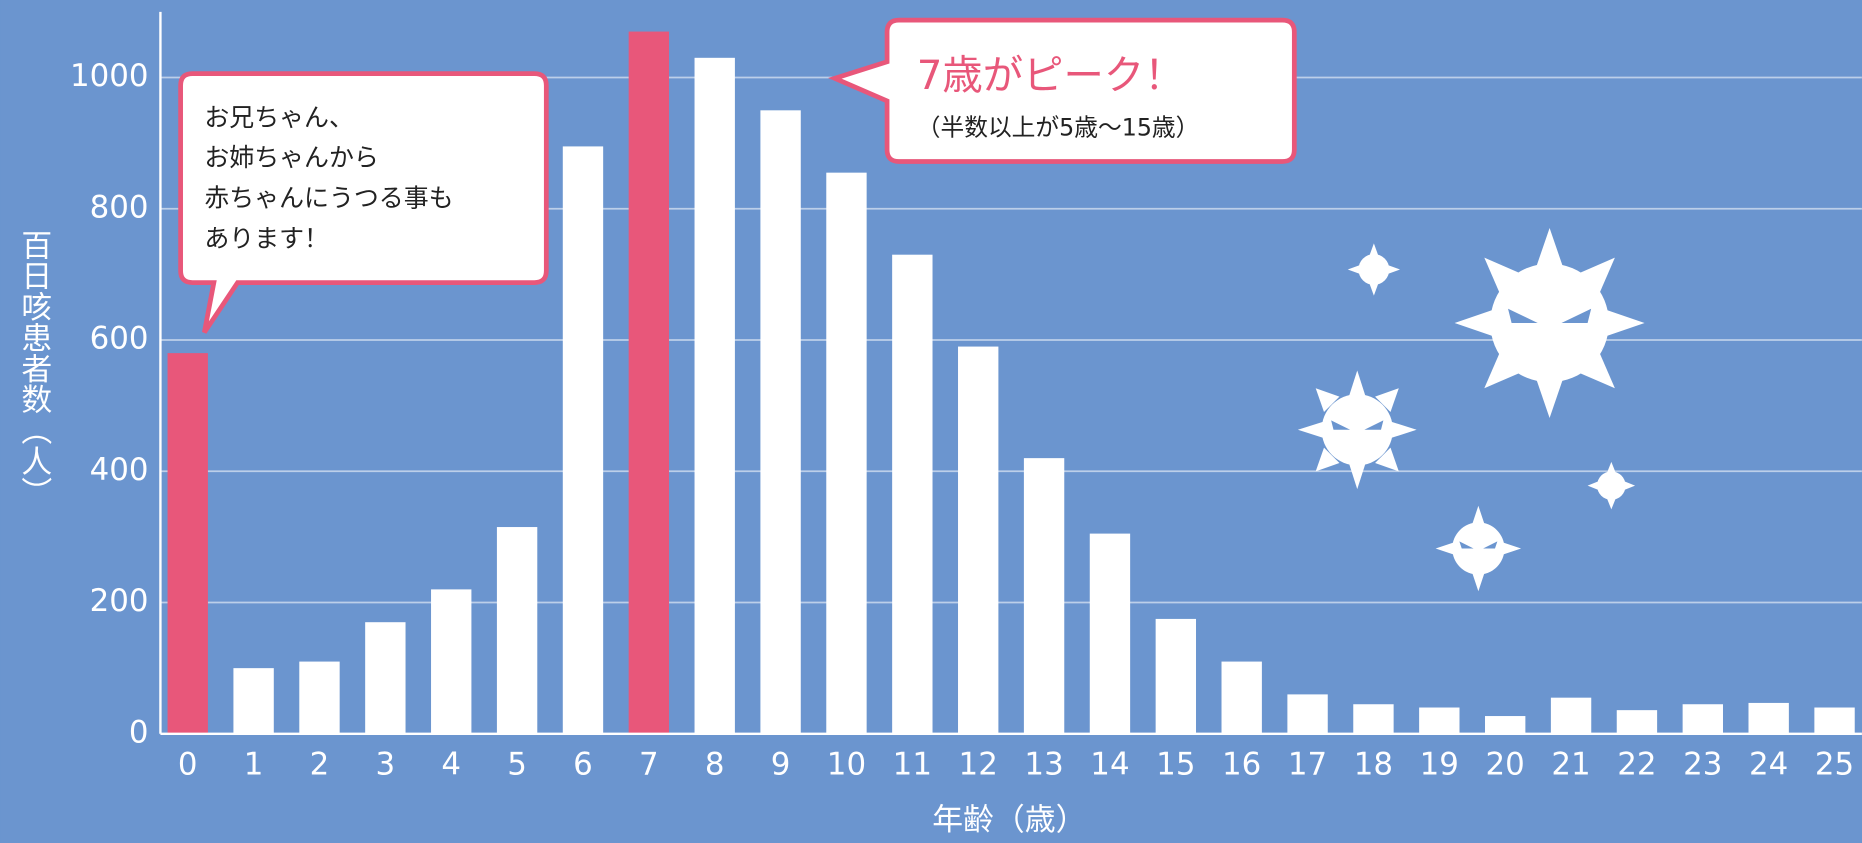  What do you see at coordinates (1834, 764) in the screenshot?
I see `x-tick-label: 25` at bounding box center [1834, 764].